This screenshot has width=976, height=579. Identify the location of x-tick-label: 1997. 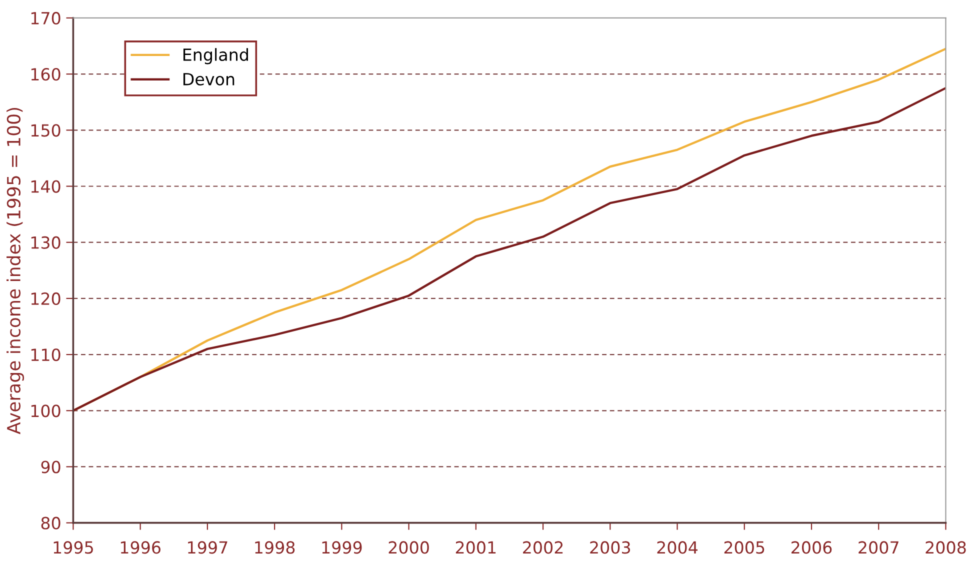
(208, 547).